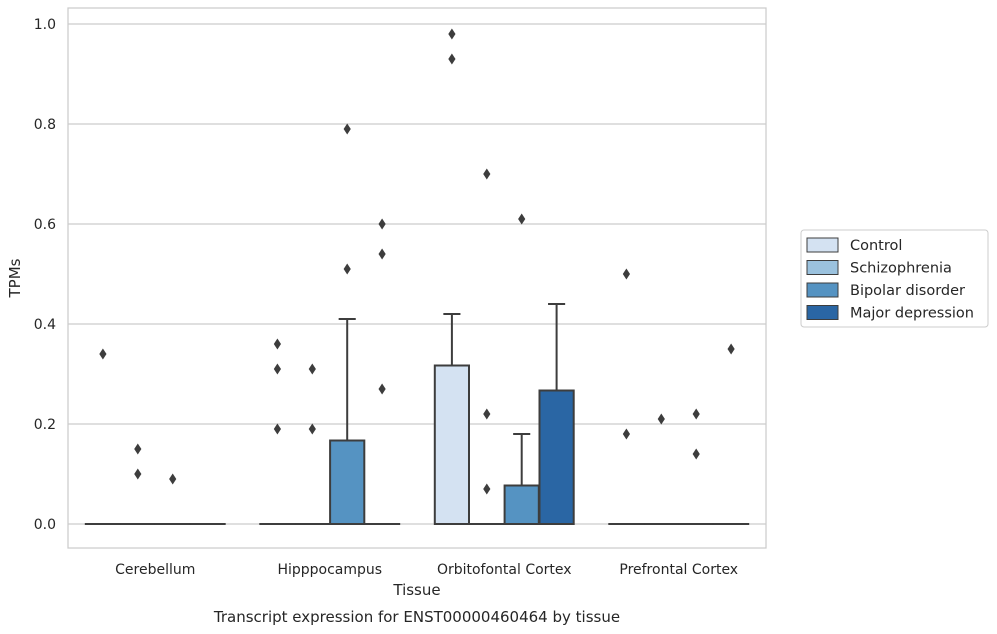  I want to click on legend-label: Schizophrenia, so click(901, 269).